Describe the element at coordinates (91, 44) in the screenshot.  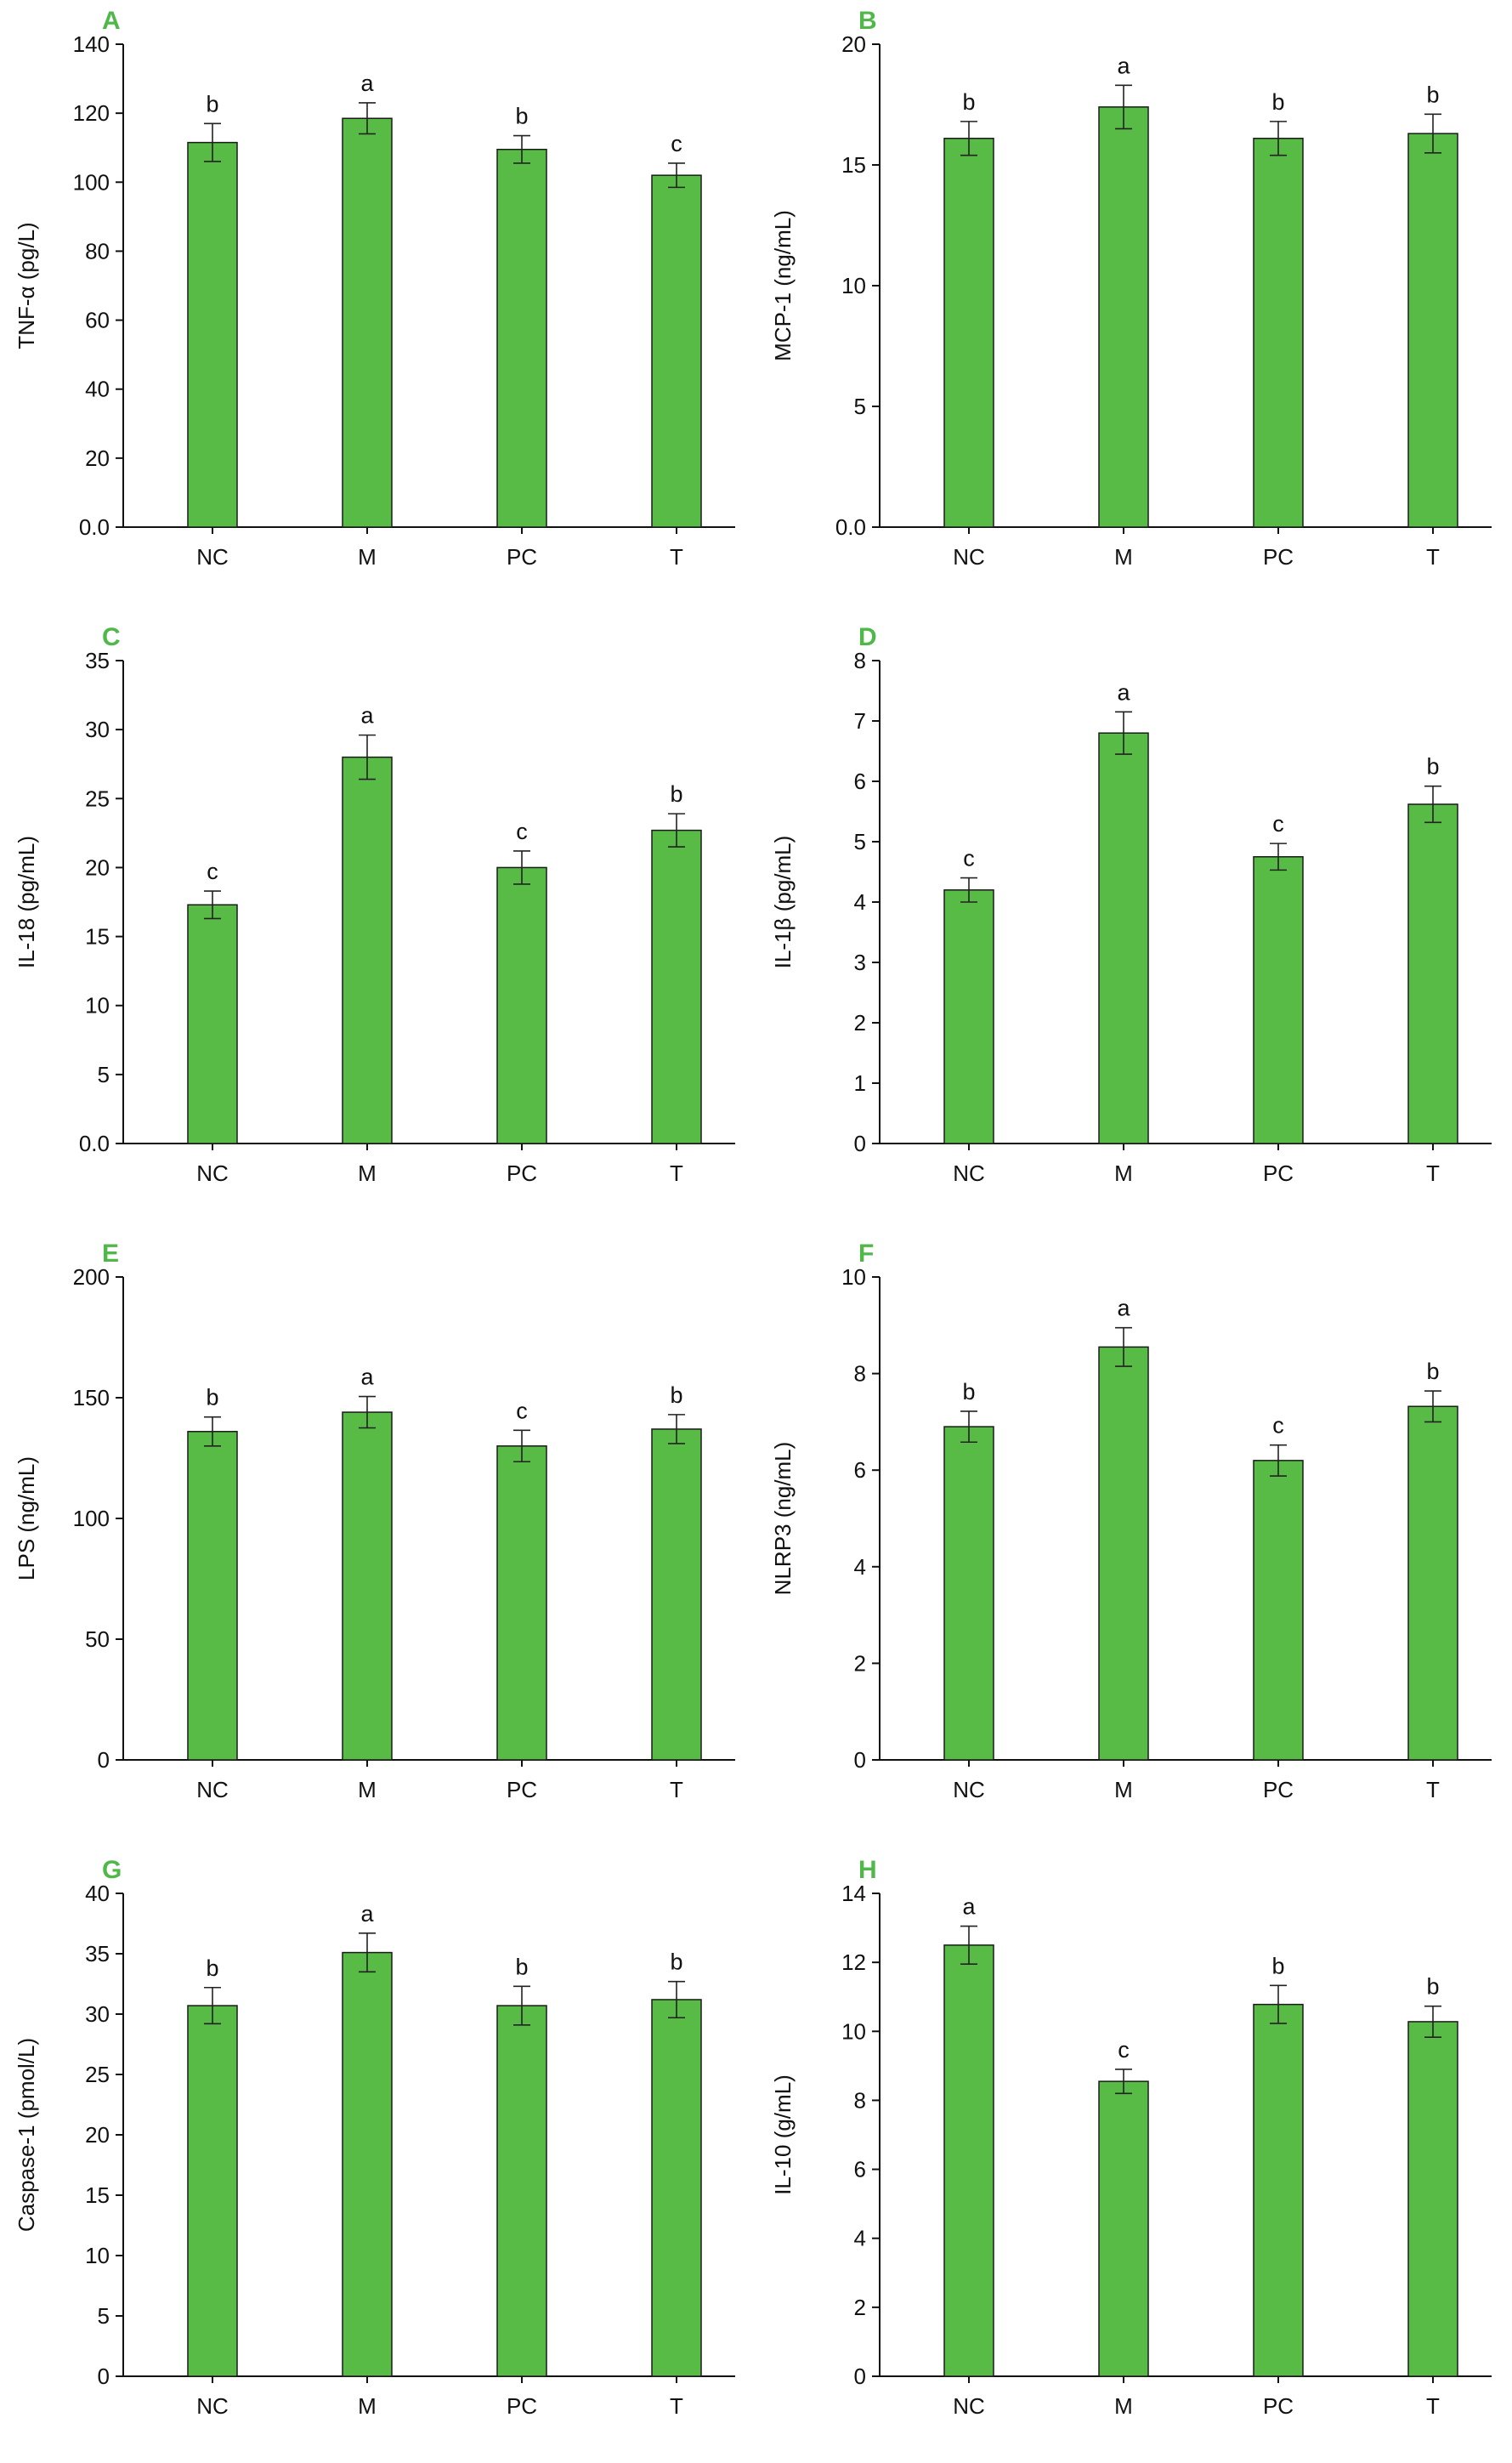
I see `y-tick-label: 140` at that location.